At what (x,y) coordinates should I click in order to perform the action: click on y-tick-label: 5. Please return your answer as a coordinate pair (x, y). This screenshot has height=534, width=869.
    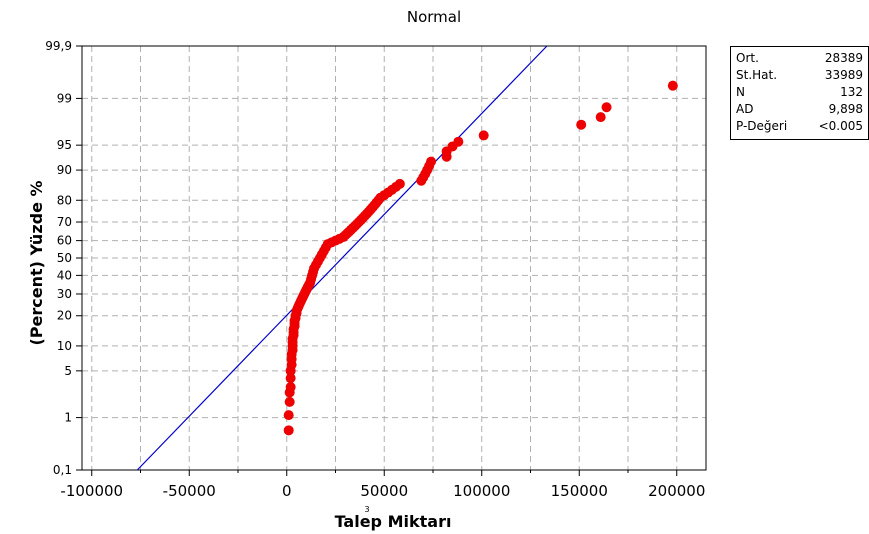
    Looking at the image, I should click on (68, 371).